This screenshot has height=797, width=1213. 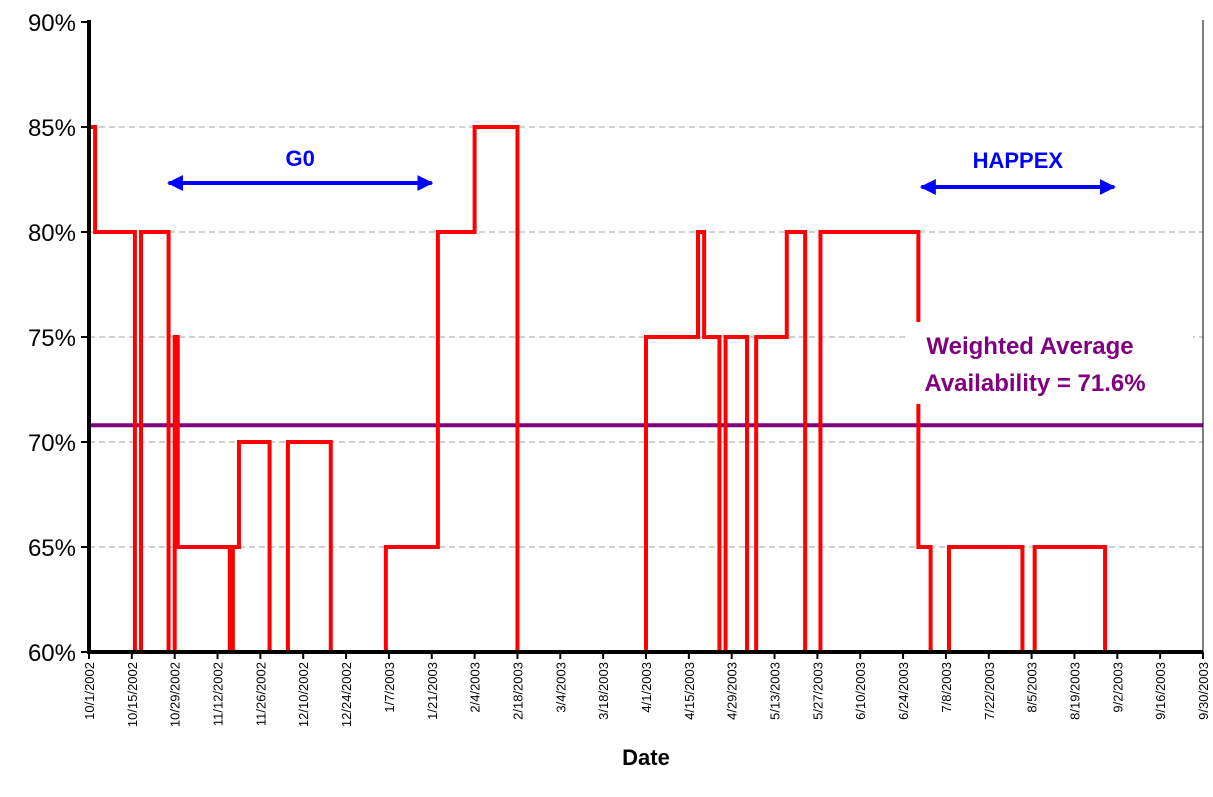 What do you see at coordinates (475, 687) in the screenshot?
I see `x-tick-label: 2/4/2003` at bounding box center [475, 687].